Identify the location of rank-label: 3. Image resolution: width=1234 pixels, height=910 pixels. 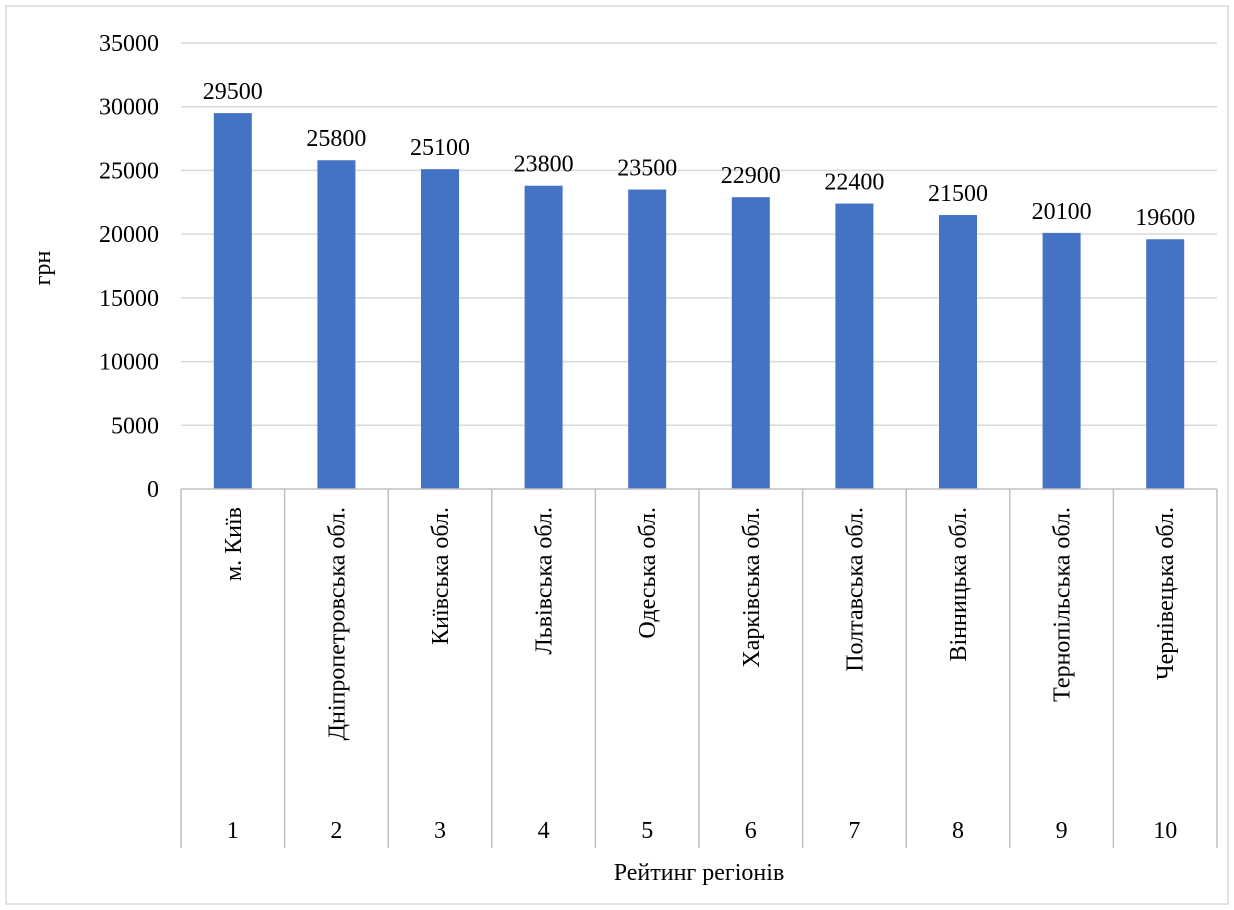
(440, 831).